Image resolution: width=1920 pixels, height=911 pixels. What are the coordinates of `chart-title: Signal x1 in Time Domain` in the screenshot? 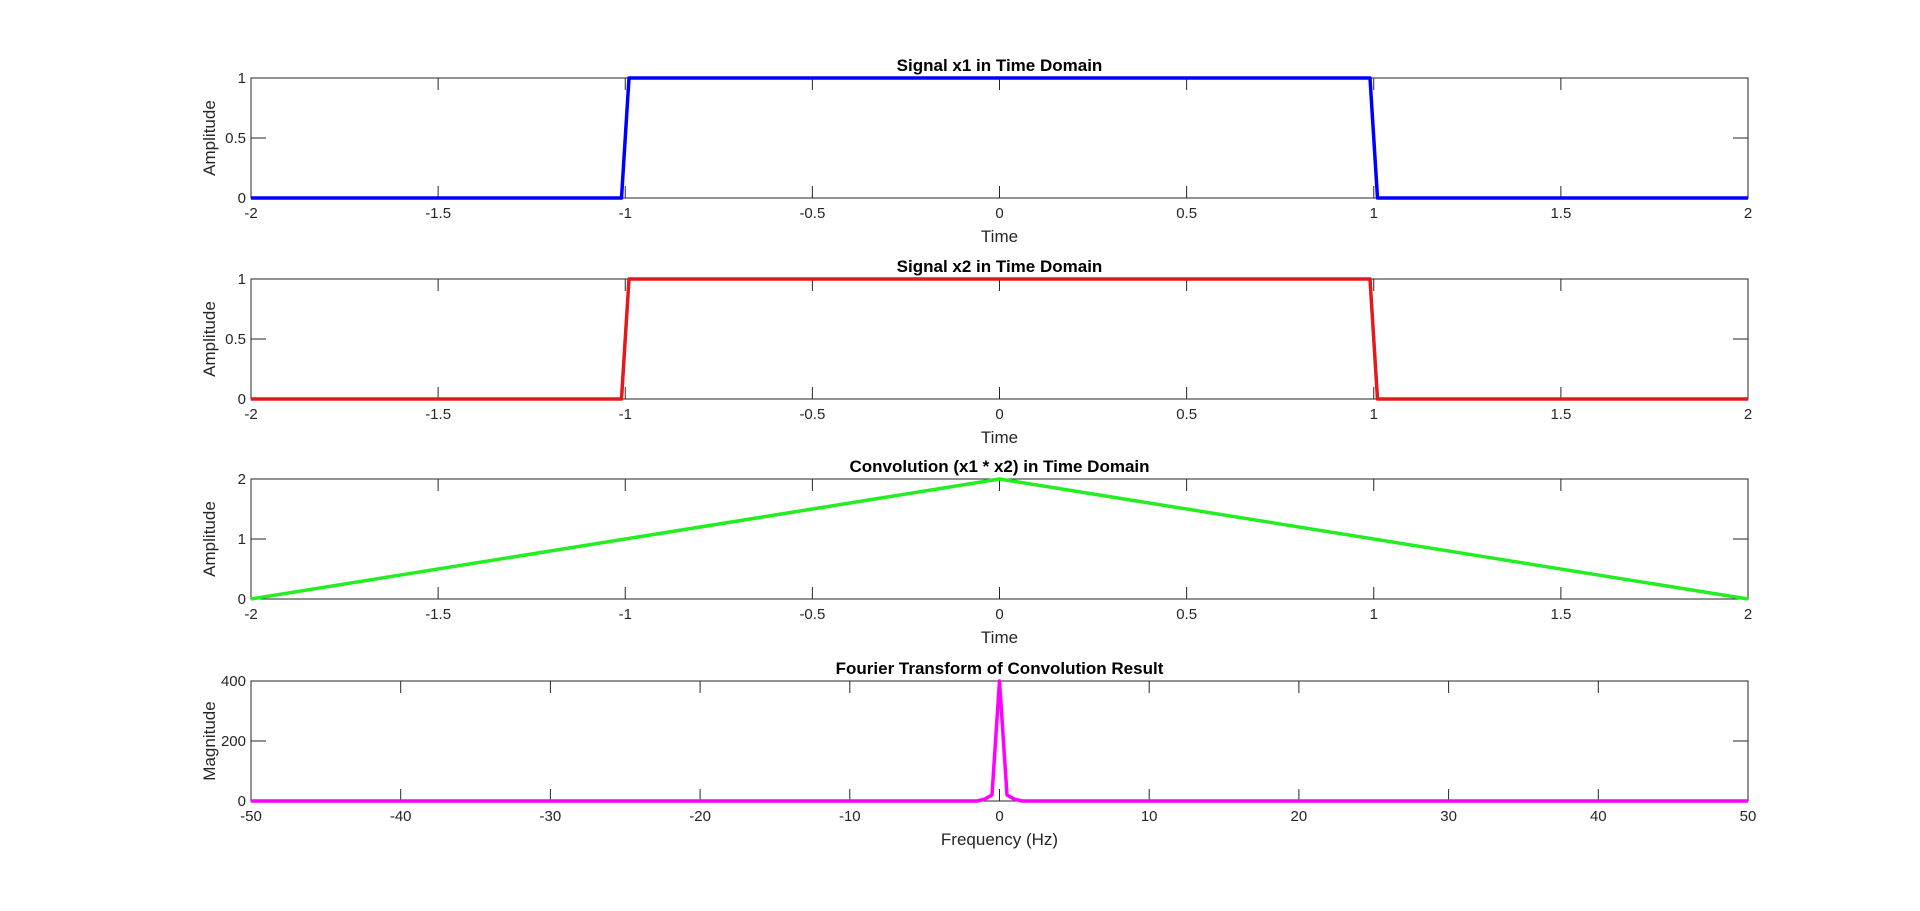 It's located at (1000, 65).